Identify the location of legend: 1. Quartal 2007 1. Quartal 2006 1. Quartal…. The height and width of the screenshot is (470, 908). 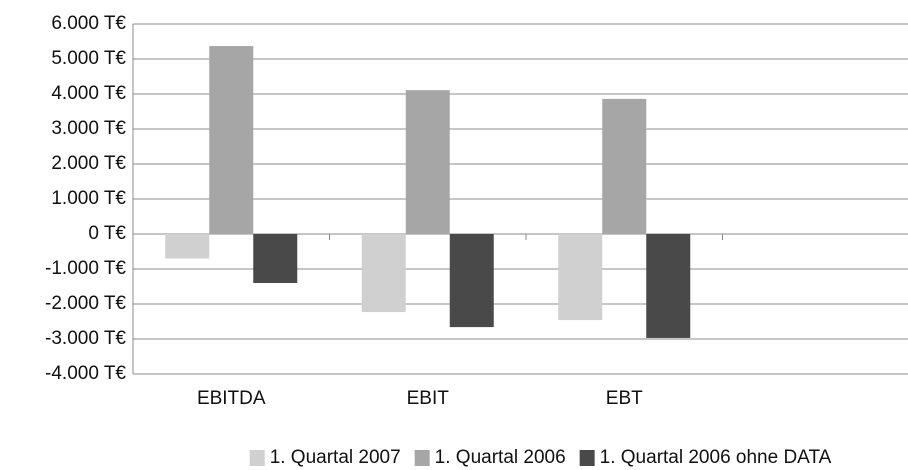
(540, 457).